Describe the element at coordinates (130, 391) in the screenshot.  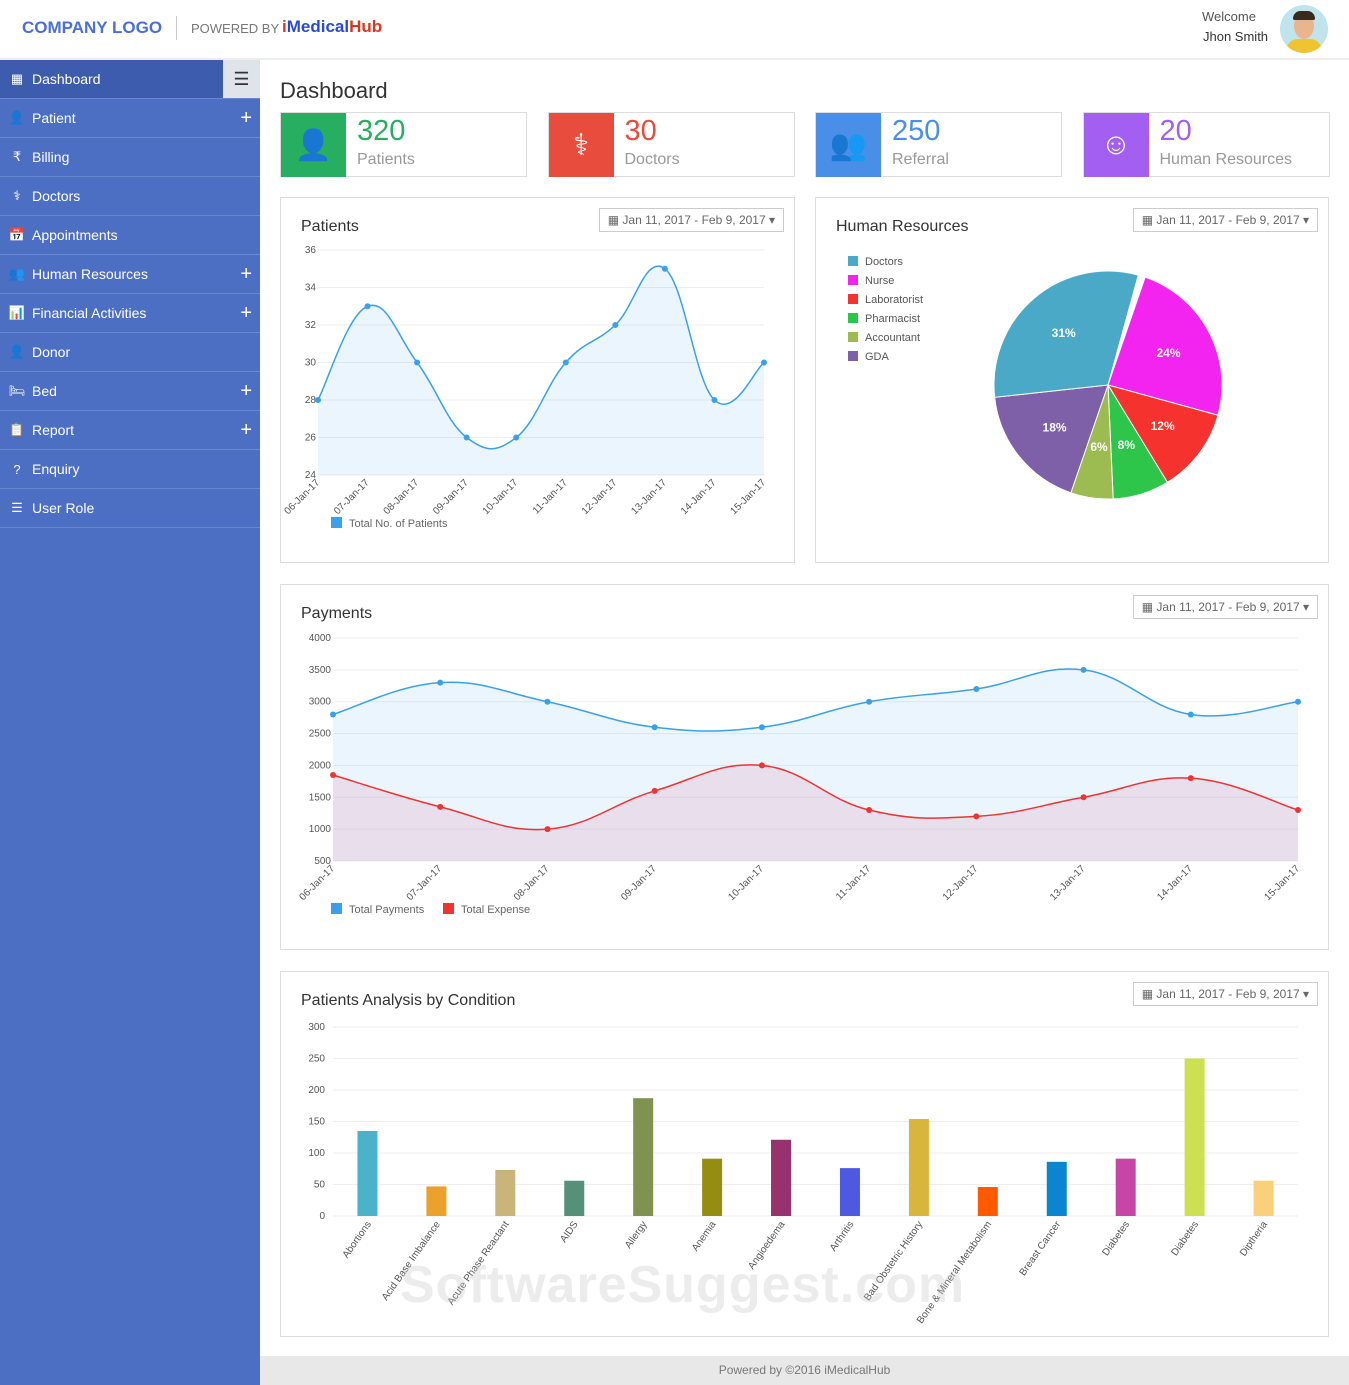
I see `sidebar-item-bed: 🛏 Bed +` at that location.